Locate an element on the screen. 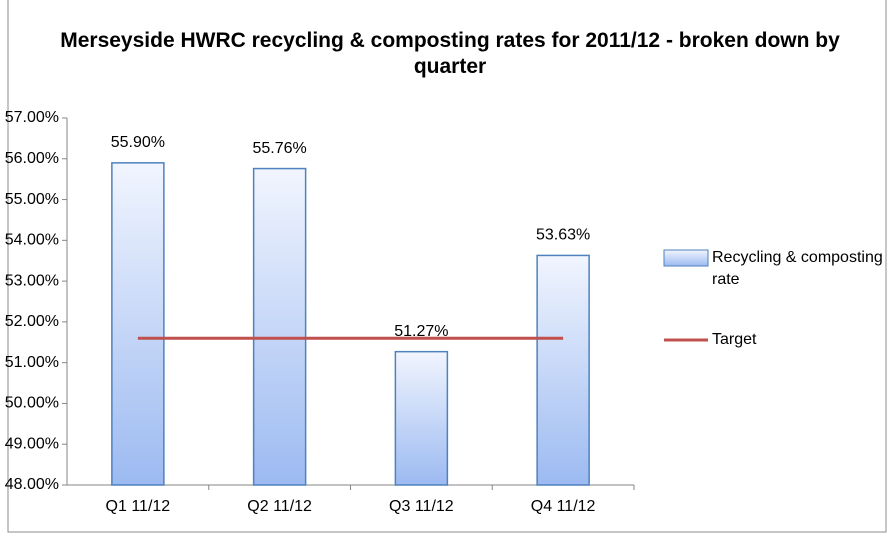  legend-swatch is located at coordinates (686, 258).